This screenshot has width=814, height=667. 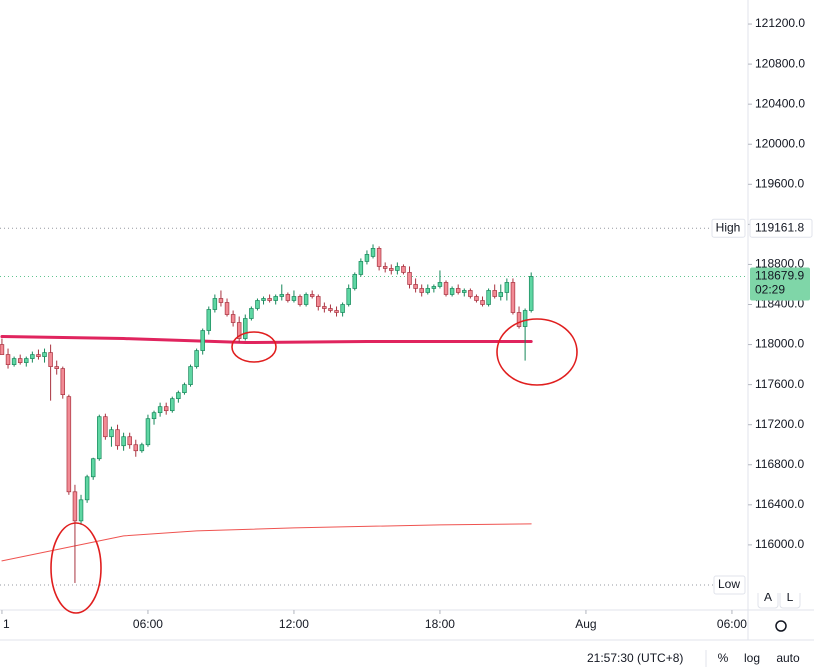 What do you see at coordinates (780, 63) in the screenshot?
I see `y-tick-label: 120800.0` at bounding box center [780, 63].